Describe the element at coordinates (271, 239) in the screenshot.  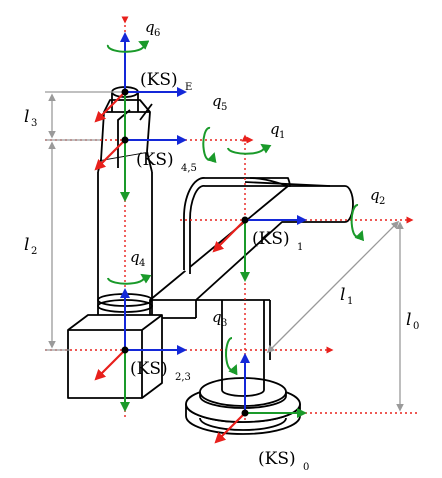
I see `frame-label-1-main: (KS)` at that location.